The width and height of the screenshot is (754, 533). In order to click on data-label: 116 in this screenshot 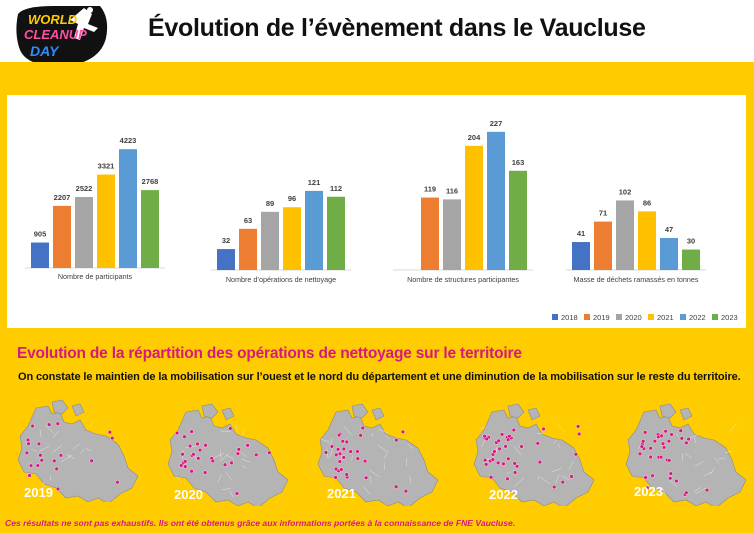, I will do `click(452, 190)`.